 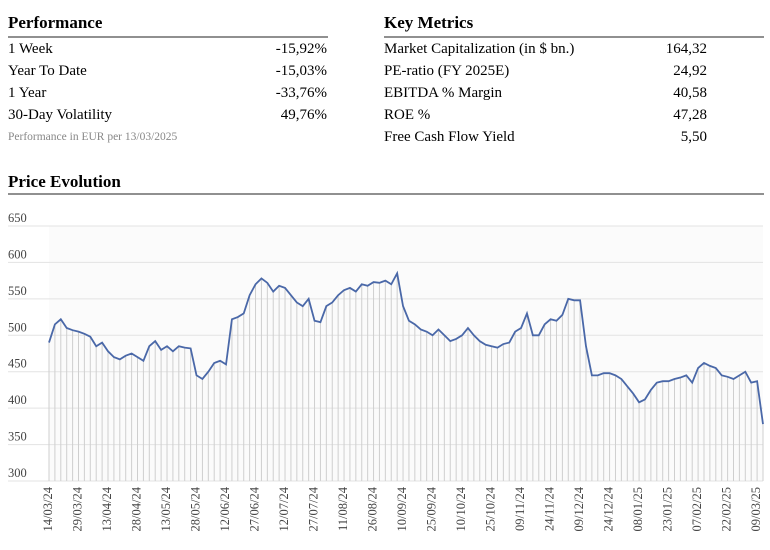 What do you see at coordinates (17, 327) in the screenshot?
I see `y-tick-label: 500` at bounding box center [17, 327].